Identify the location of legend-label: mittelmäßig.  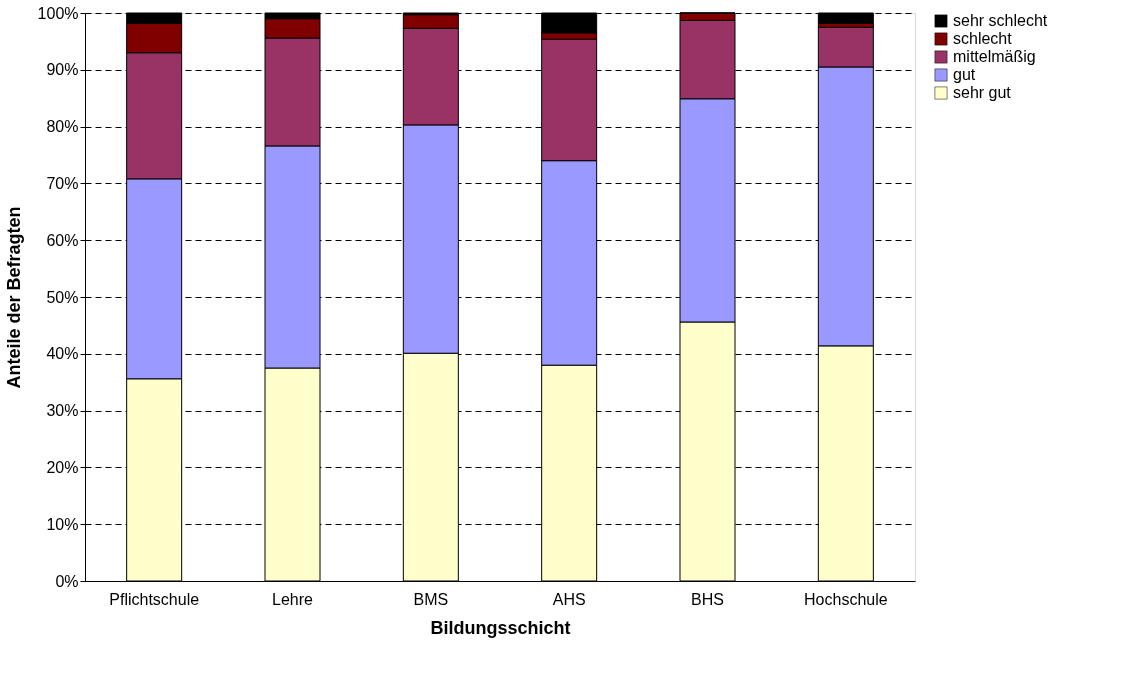
(994, 56).